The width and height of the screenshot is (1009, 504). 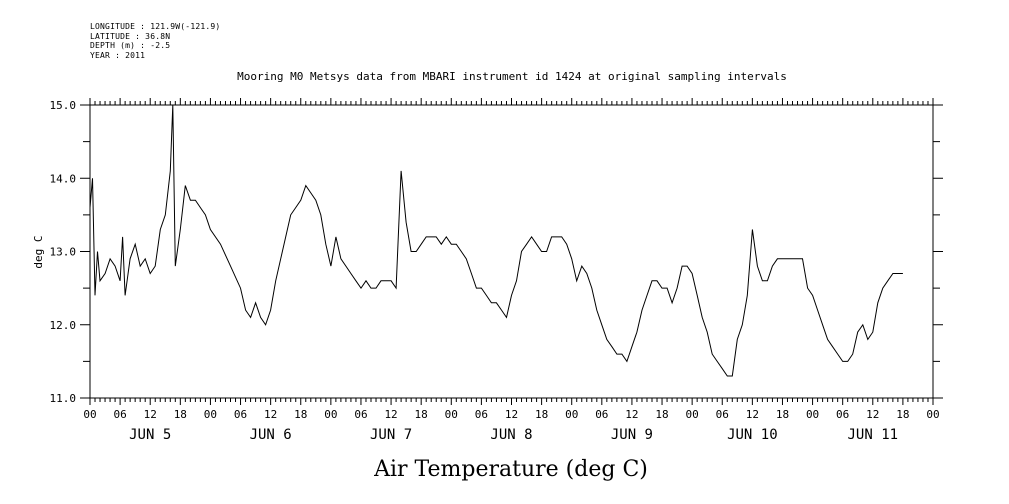 What do you see at coordinates (872, 435) in the screenshot?
I see `x-day-label: JUN 11` at bounding box center [872, 435].